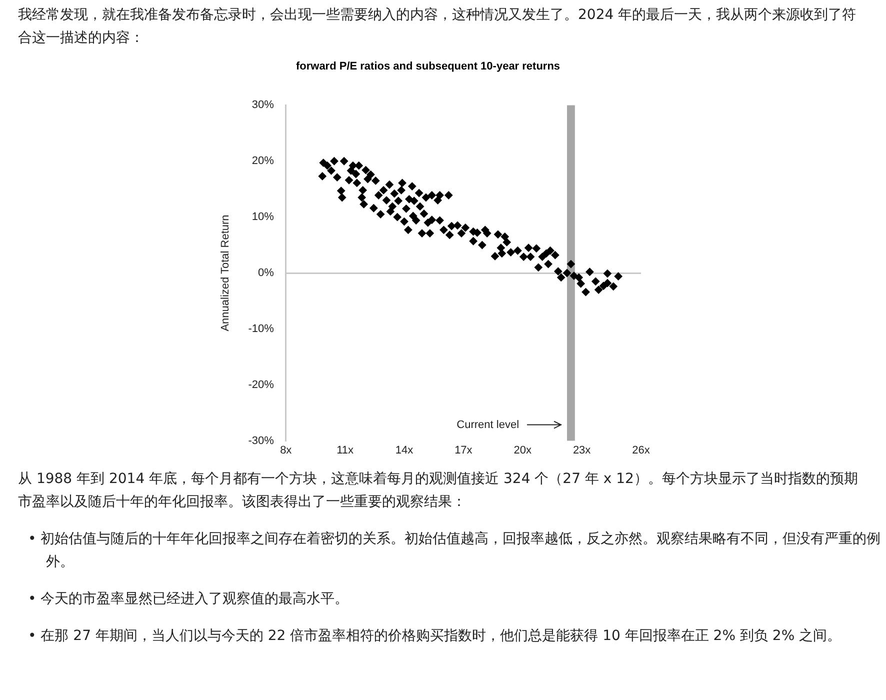 The height and width of the screenshot is (700, 886). Describe the element at coordinates (404, 450) in the screenshot. I see `x-tick-label: 14x` at that location.